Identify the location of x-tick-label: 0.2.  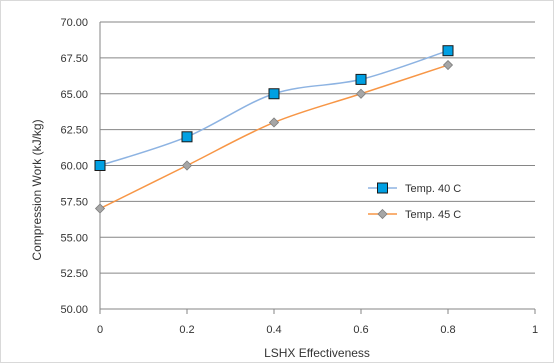
(186, 330).